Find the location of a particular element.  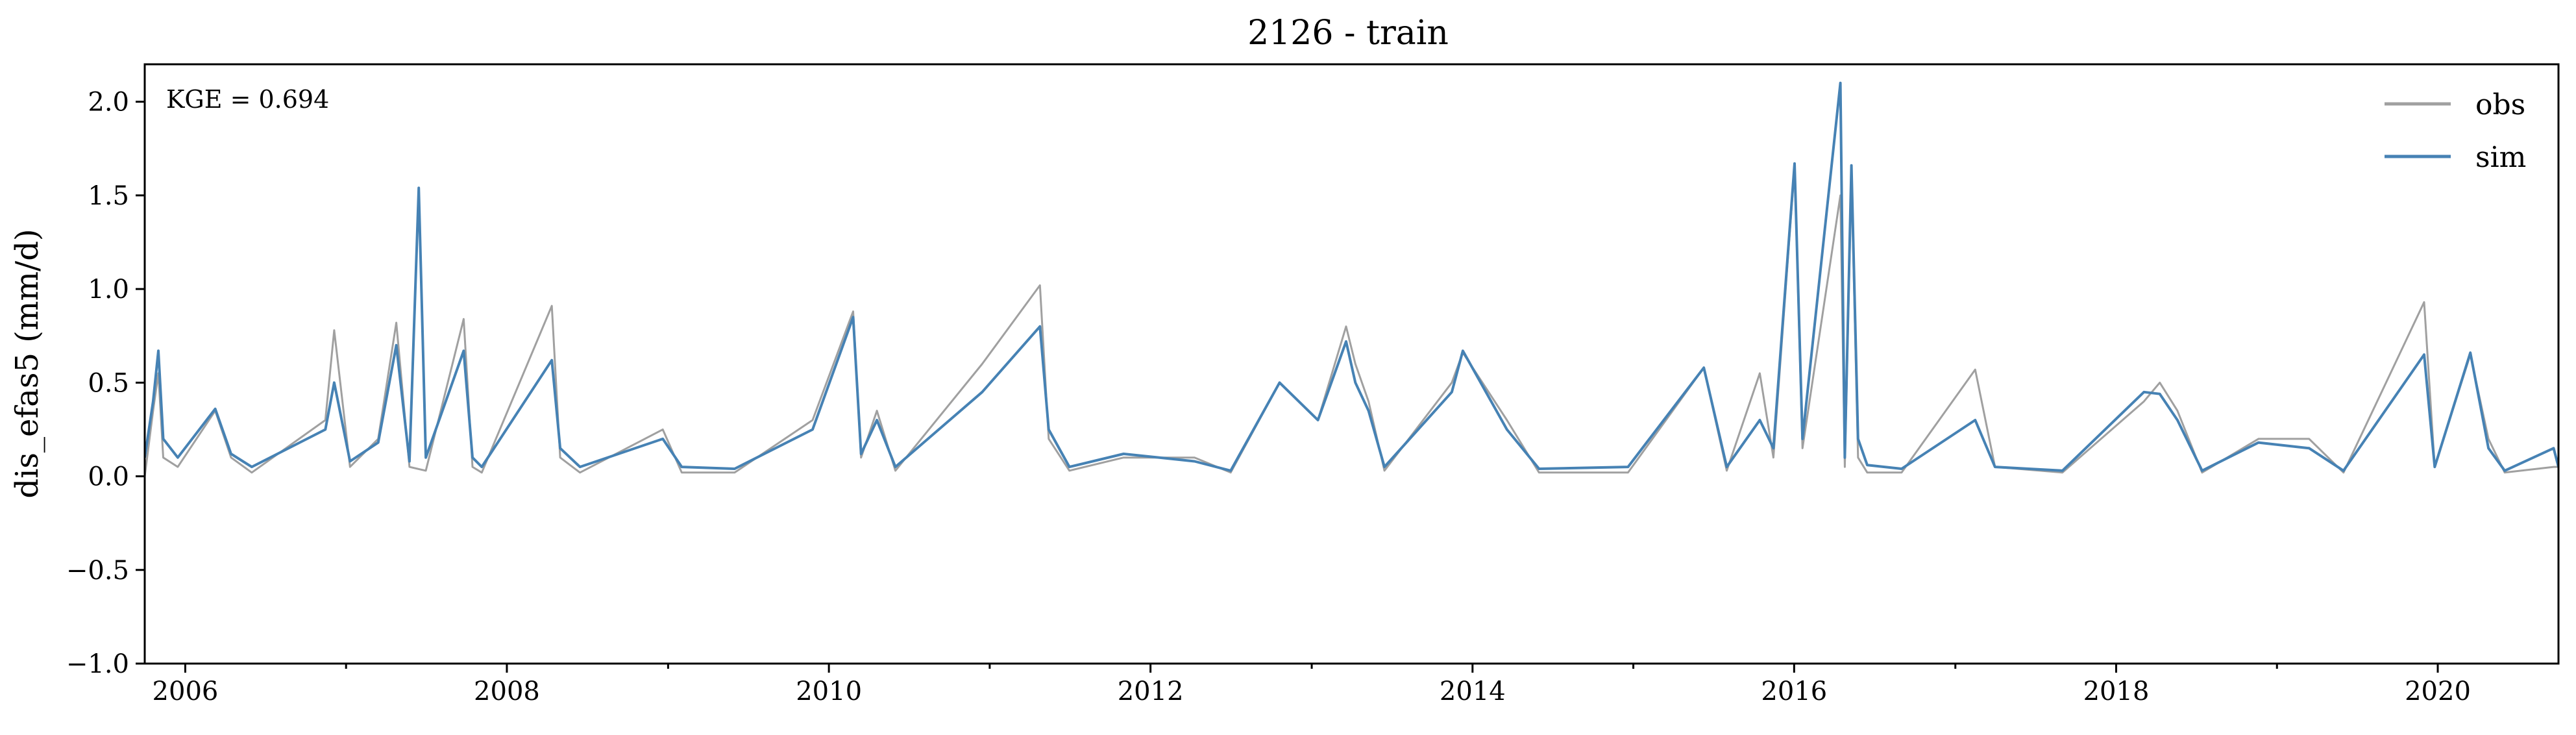

x-tick-label: 2008 is located at coordinates (507, 691).